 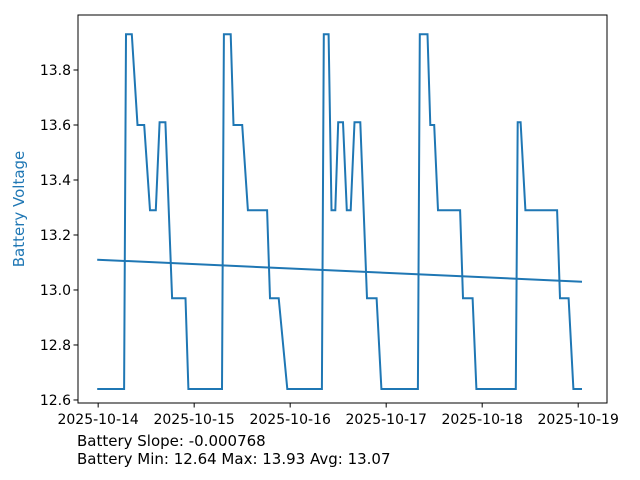 I want to click on x-tick-label: 2025-10-18, so click(x=482, y=420).